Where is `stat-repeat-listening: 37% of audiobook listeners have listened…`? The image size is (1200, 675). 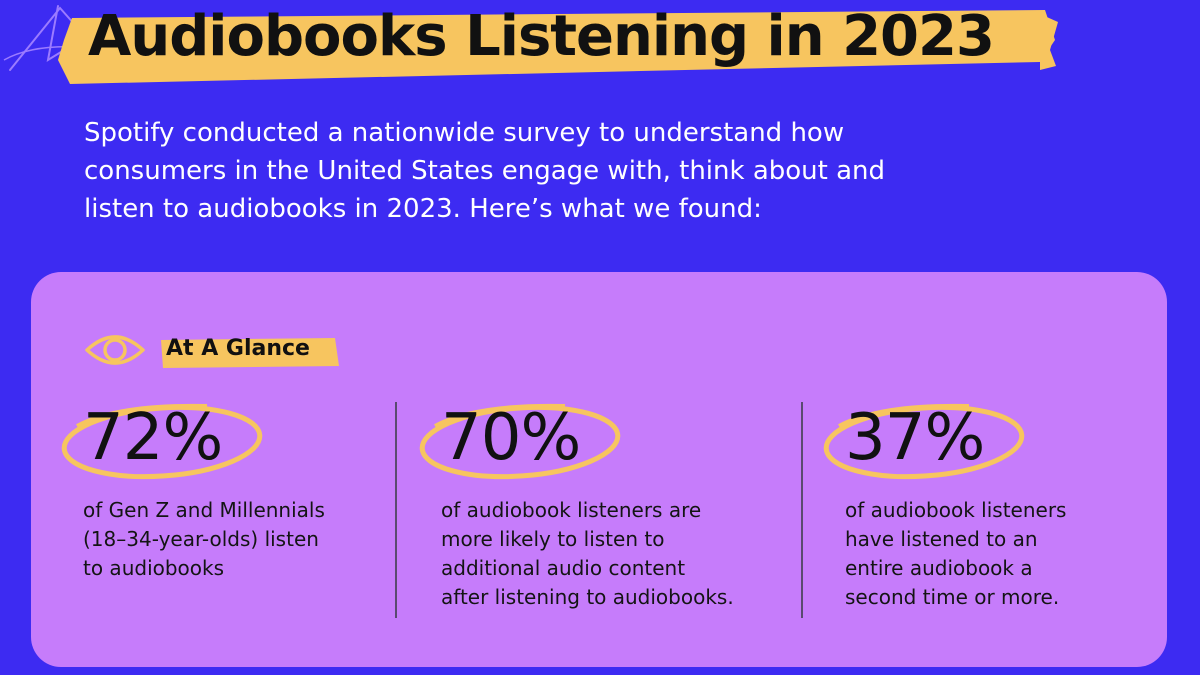 stat-repeat-listening: 37% of audiobook listeners have listened… is located at coordinates (949, 506).